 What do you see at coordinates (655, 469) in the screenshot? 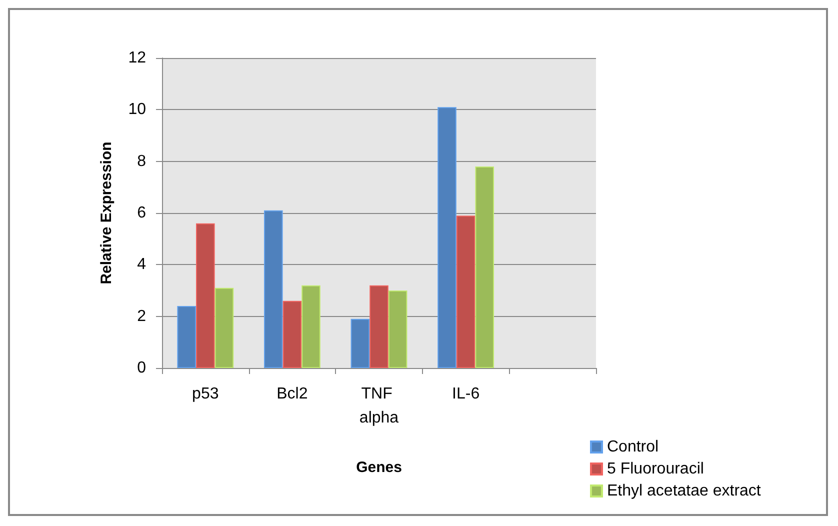
I see `legend-label: 5 Fluorouracil` at bounding box center [655, 469].